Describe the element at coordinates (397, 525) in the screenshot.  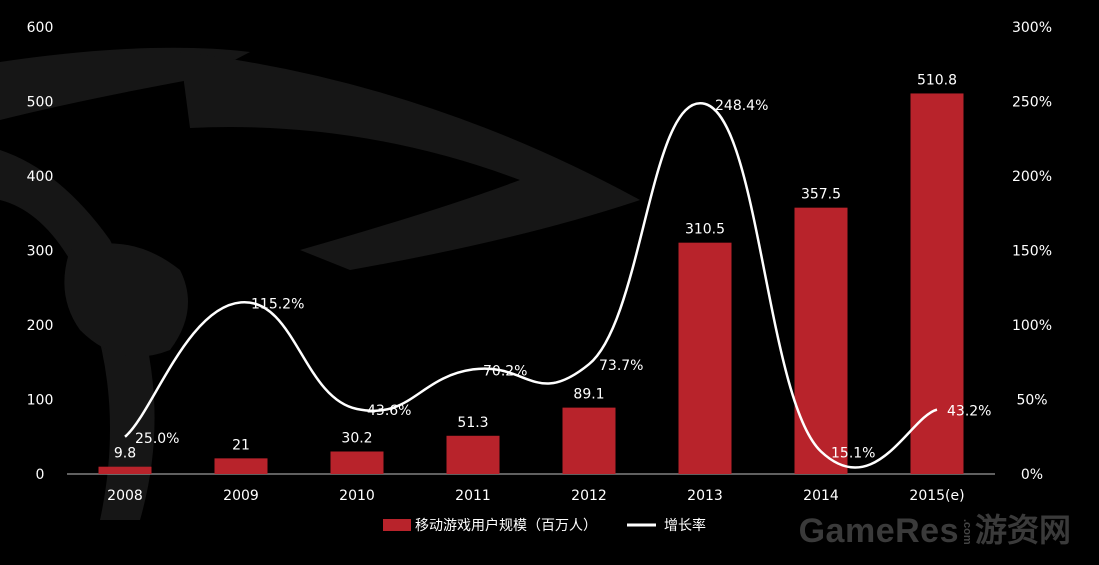
I see `legend-swatch-bar` at that location.